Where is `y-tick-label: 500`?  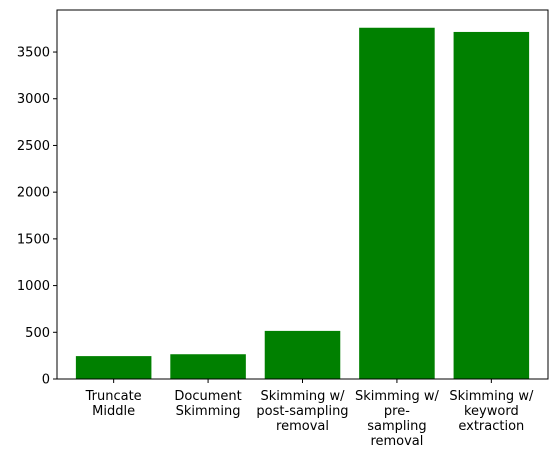
y-tick-label: 500 is located at coordinates (37, 333).